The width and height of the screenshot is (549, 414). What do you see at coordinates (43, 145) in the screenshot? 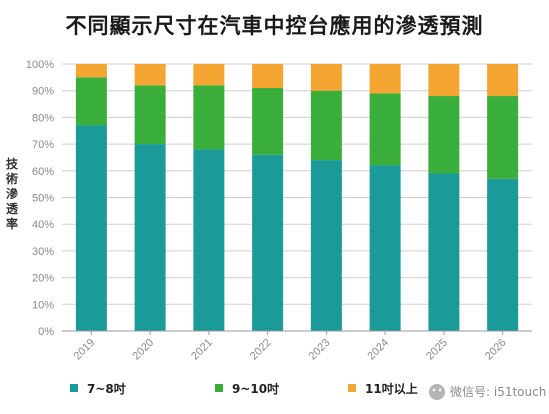
I see `y-tick-label: 70%` at bounding box center [43, 145].